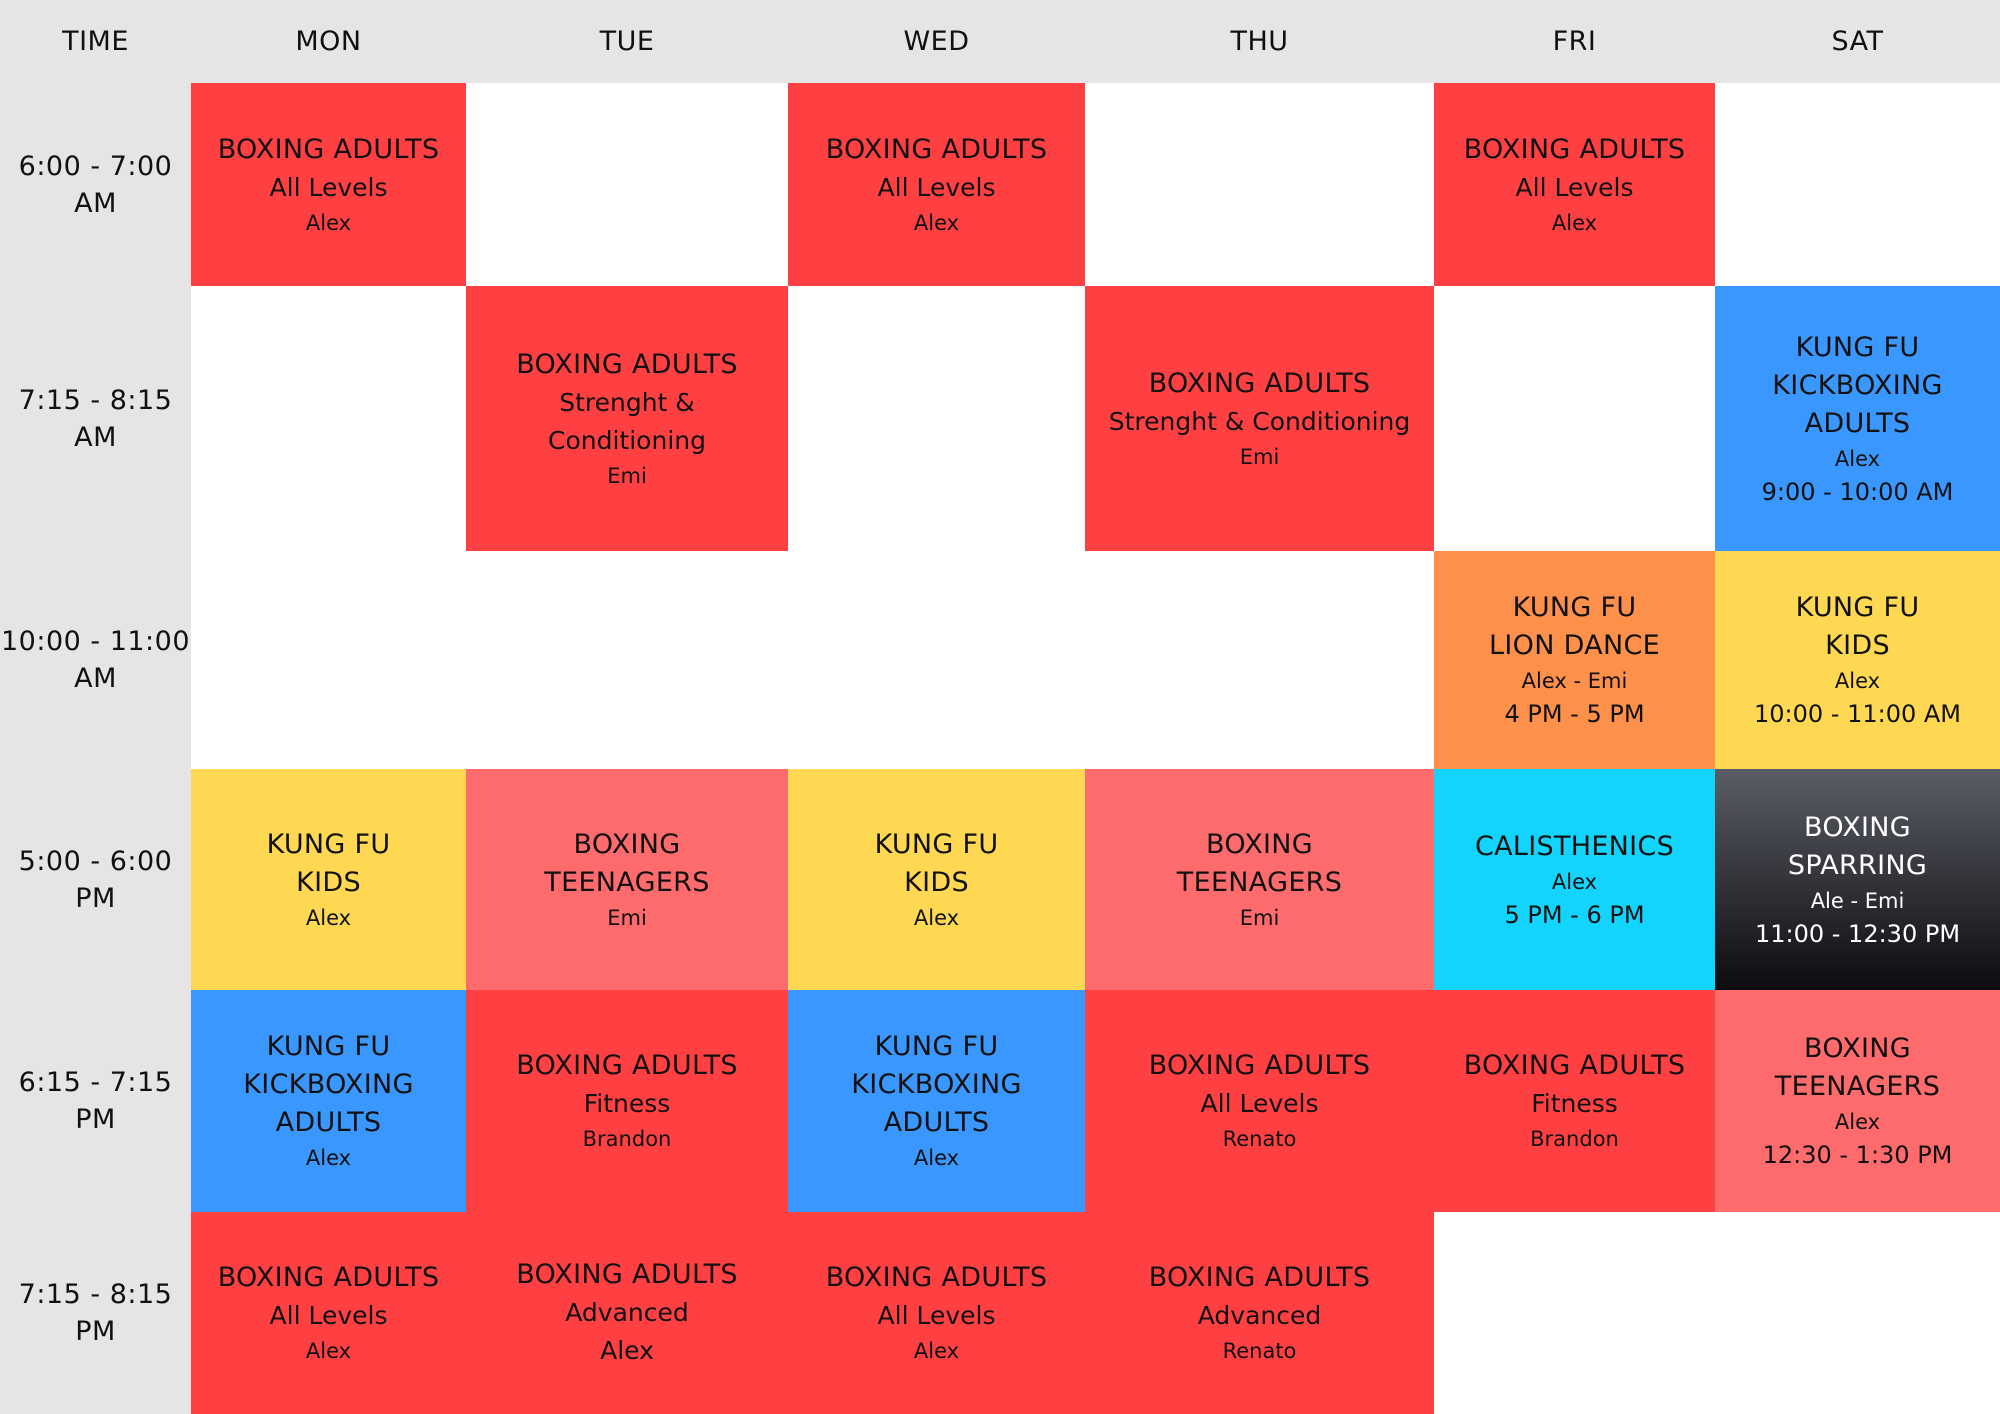  I want to click on class-tue-0500pm: BOXING TEENAGERS Emi, so click(627, 879).